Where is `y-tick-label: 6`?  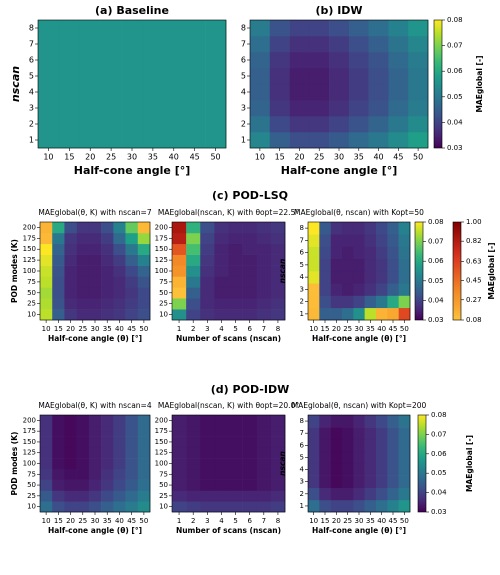 y-tick-label: 6 is located at coordinates (302, 253).